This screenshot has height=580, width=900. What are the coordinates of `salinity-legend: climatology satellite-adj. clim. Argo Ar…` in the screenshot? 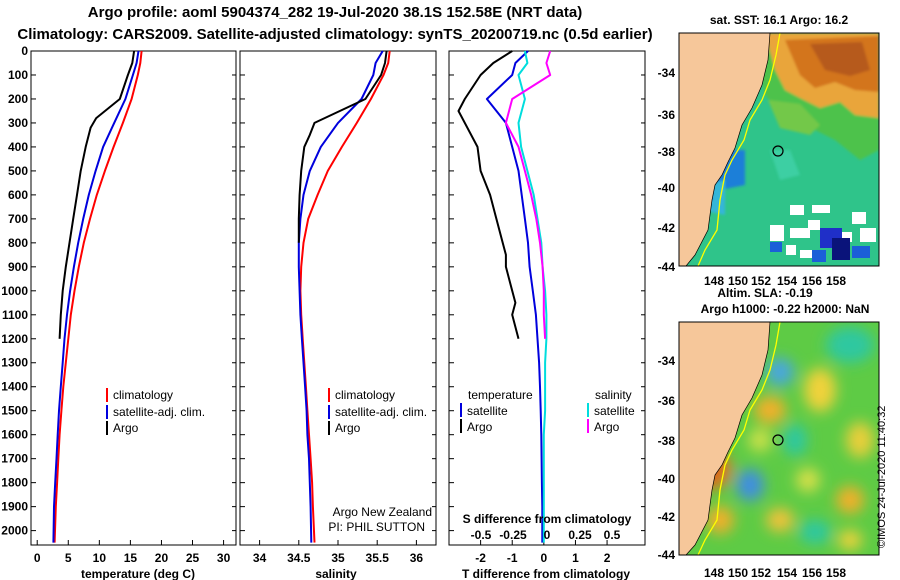 It's located at (380, 461).